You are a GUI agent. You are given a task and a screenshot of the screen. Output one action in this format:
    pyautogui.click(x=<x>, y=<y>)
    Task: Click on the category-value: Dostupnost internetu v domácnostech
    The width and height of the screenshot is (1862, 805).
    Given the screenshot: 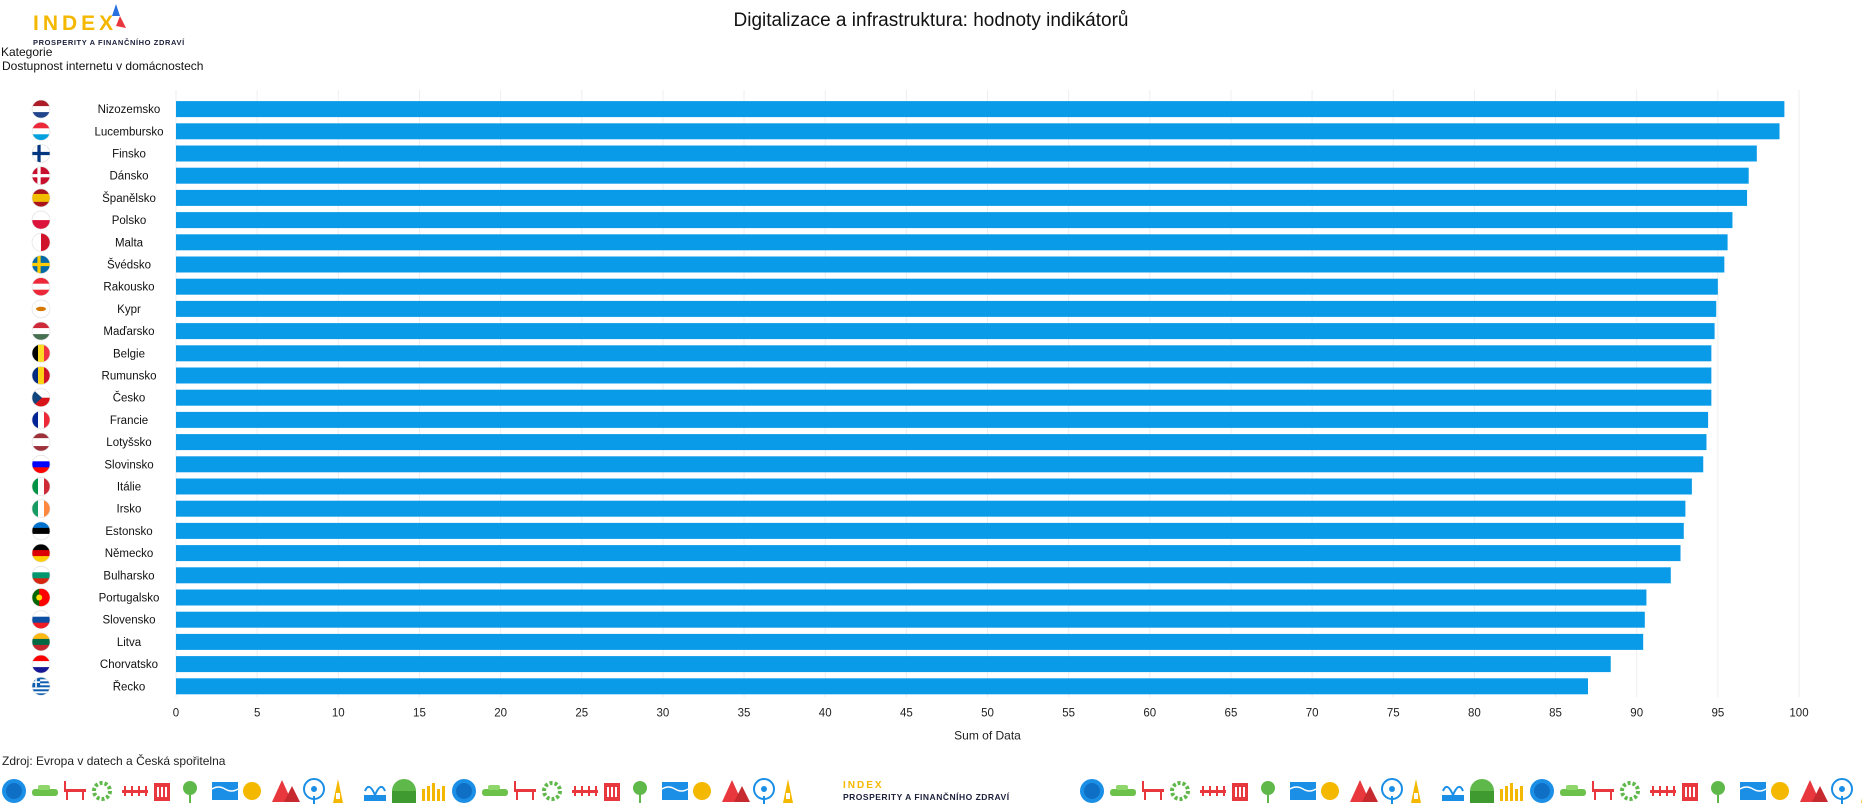 What is the action you would take?
    pyautogui.click(x=103, y=66)
    